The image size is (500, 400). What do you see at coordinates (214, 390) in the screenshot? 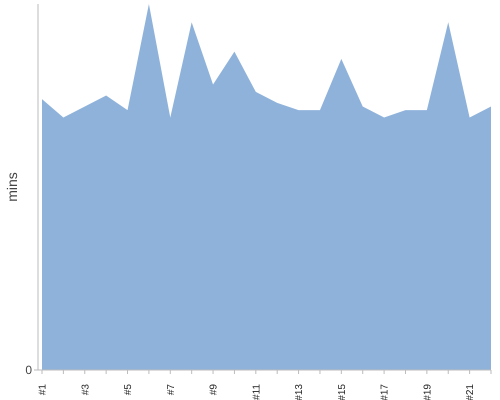
I see `x-tick-label: #9` at bounding box center [214, 390].